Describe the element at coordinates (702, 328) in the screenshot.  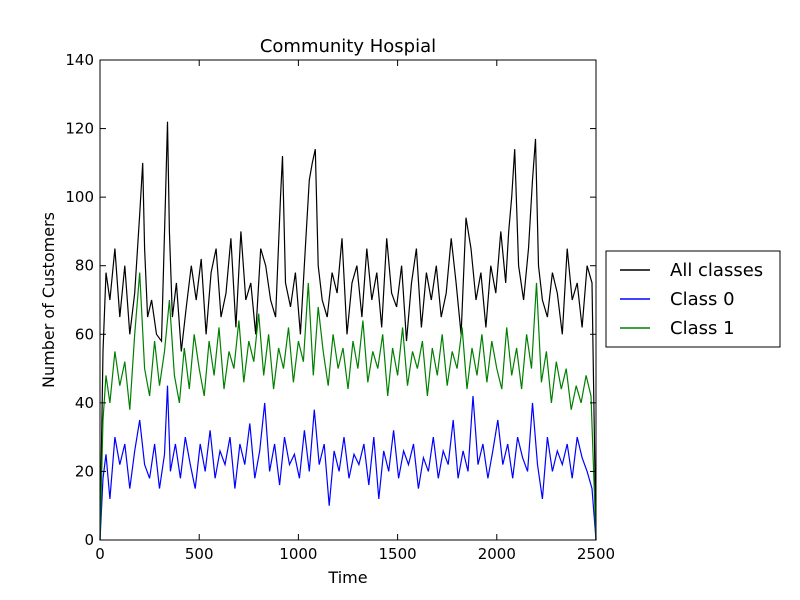
I see `legend-label-2: Class 1` at that location.